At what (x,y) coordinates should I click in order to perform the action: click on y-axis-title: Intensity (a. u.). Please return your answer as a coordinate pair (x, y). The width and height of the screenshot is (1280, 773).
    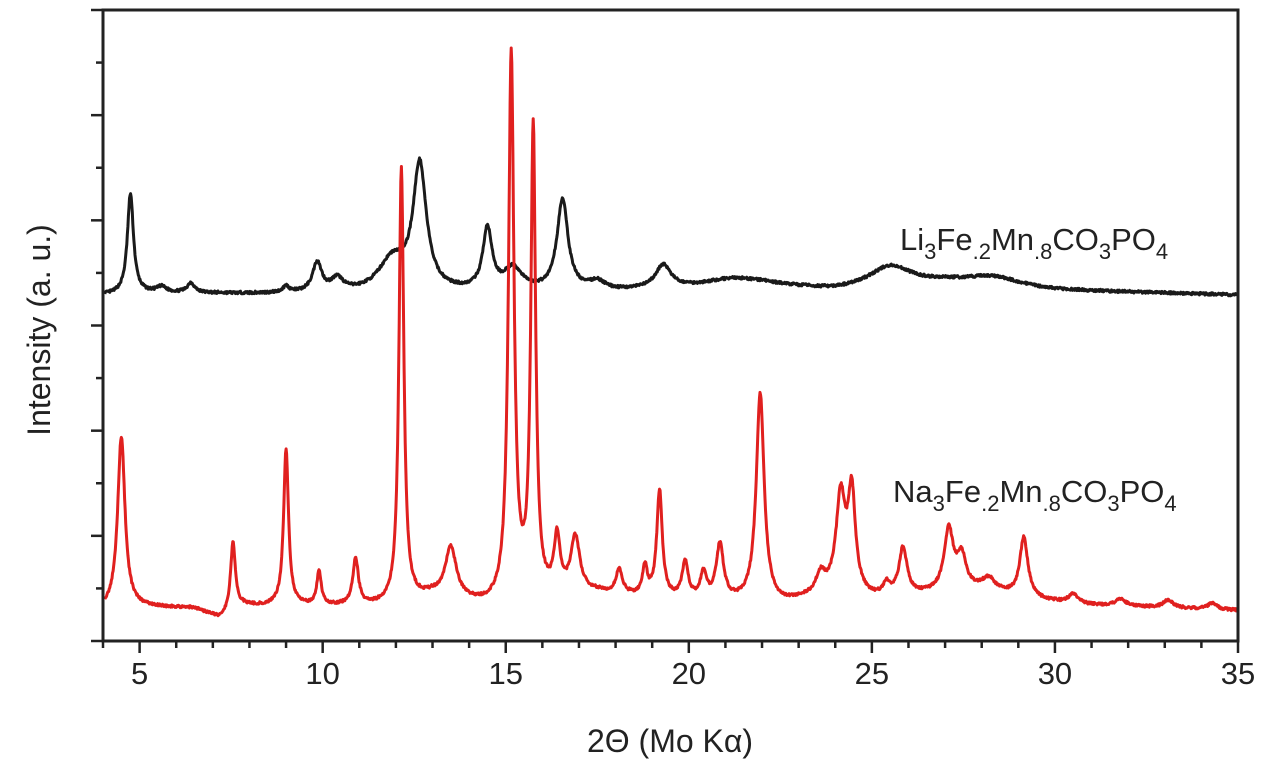
    Looking at the image, I should click on (39, 330).